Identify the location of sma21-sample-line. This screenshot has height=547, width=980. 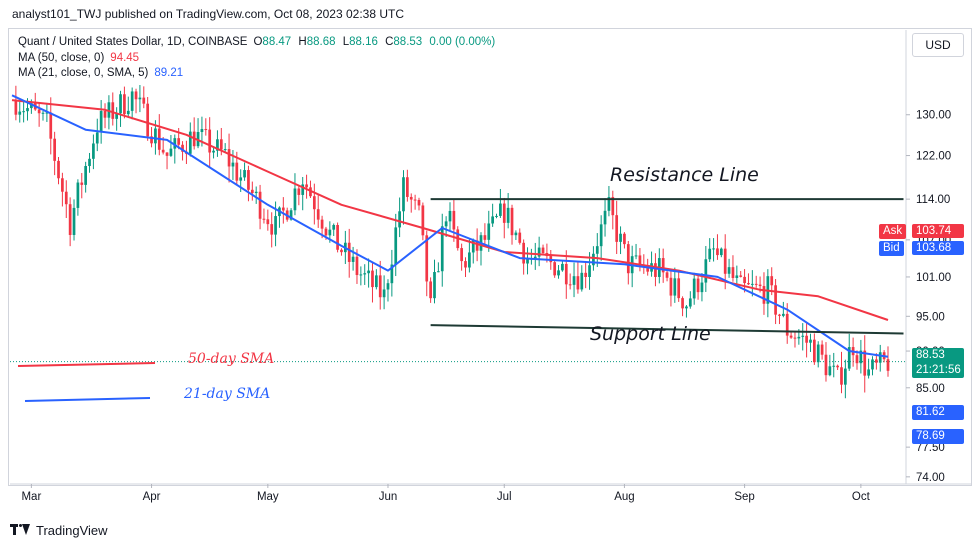
(87, 399).